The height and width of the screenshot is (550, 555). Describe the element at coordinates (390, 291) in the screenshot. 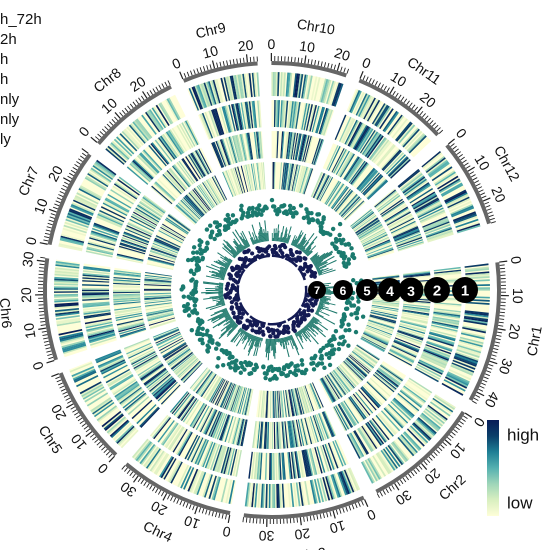

I see `track-badge-label: 4` at that location.